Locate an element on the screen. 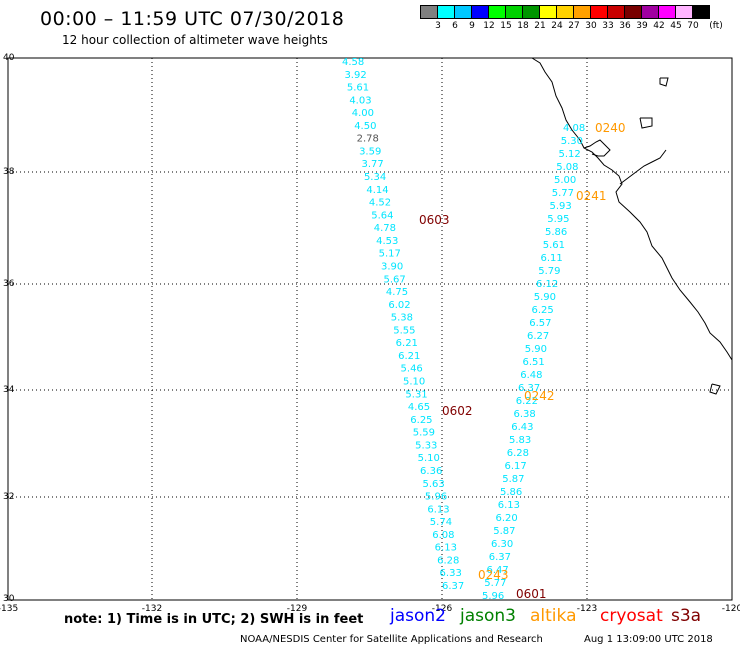  east-track-swh-label: 5.30 is located at coordinates (572, 141).